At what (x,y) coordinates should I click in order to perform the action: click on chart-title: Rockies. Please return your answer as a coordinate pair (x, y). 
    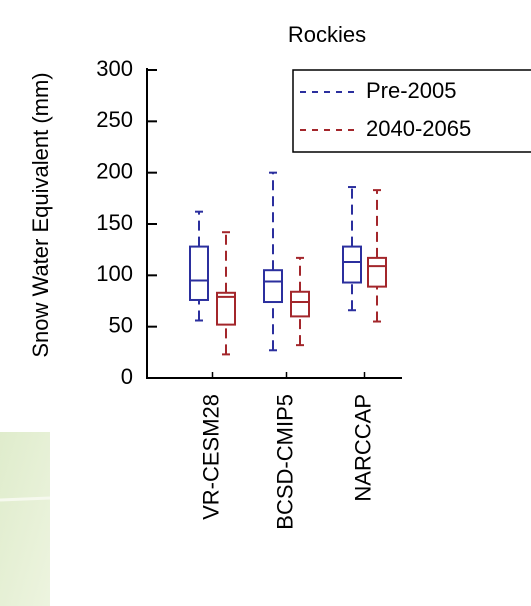
    Looking at the image, I should click on (327, 34).